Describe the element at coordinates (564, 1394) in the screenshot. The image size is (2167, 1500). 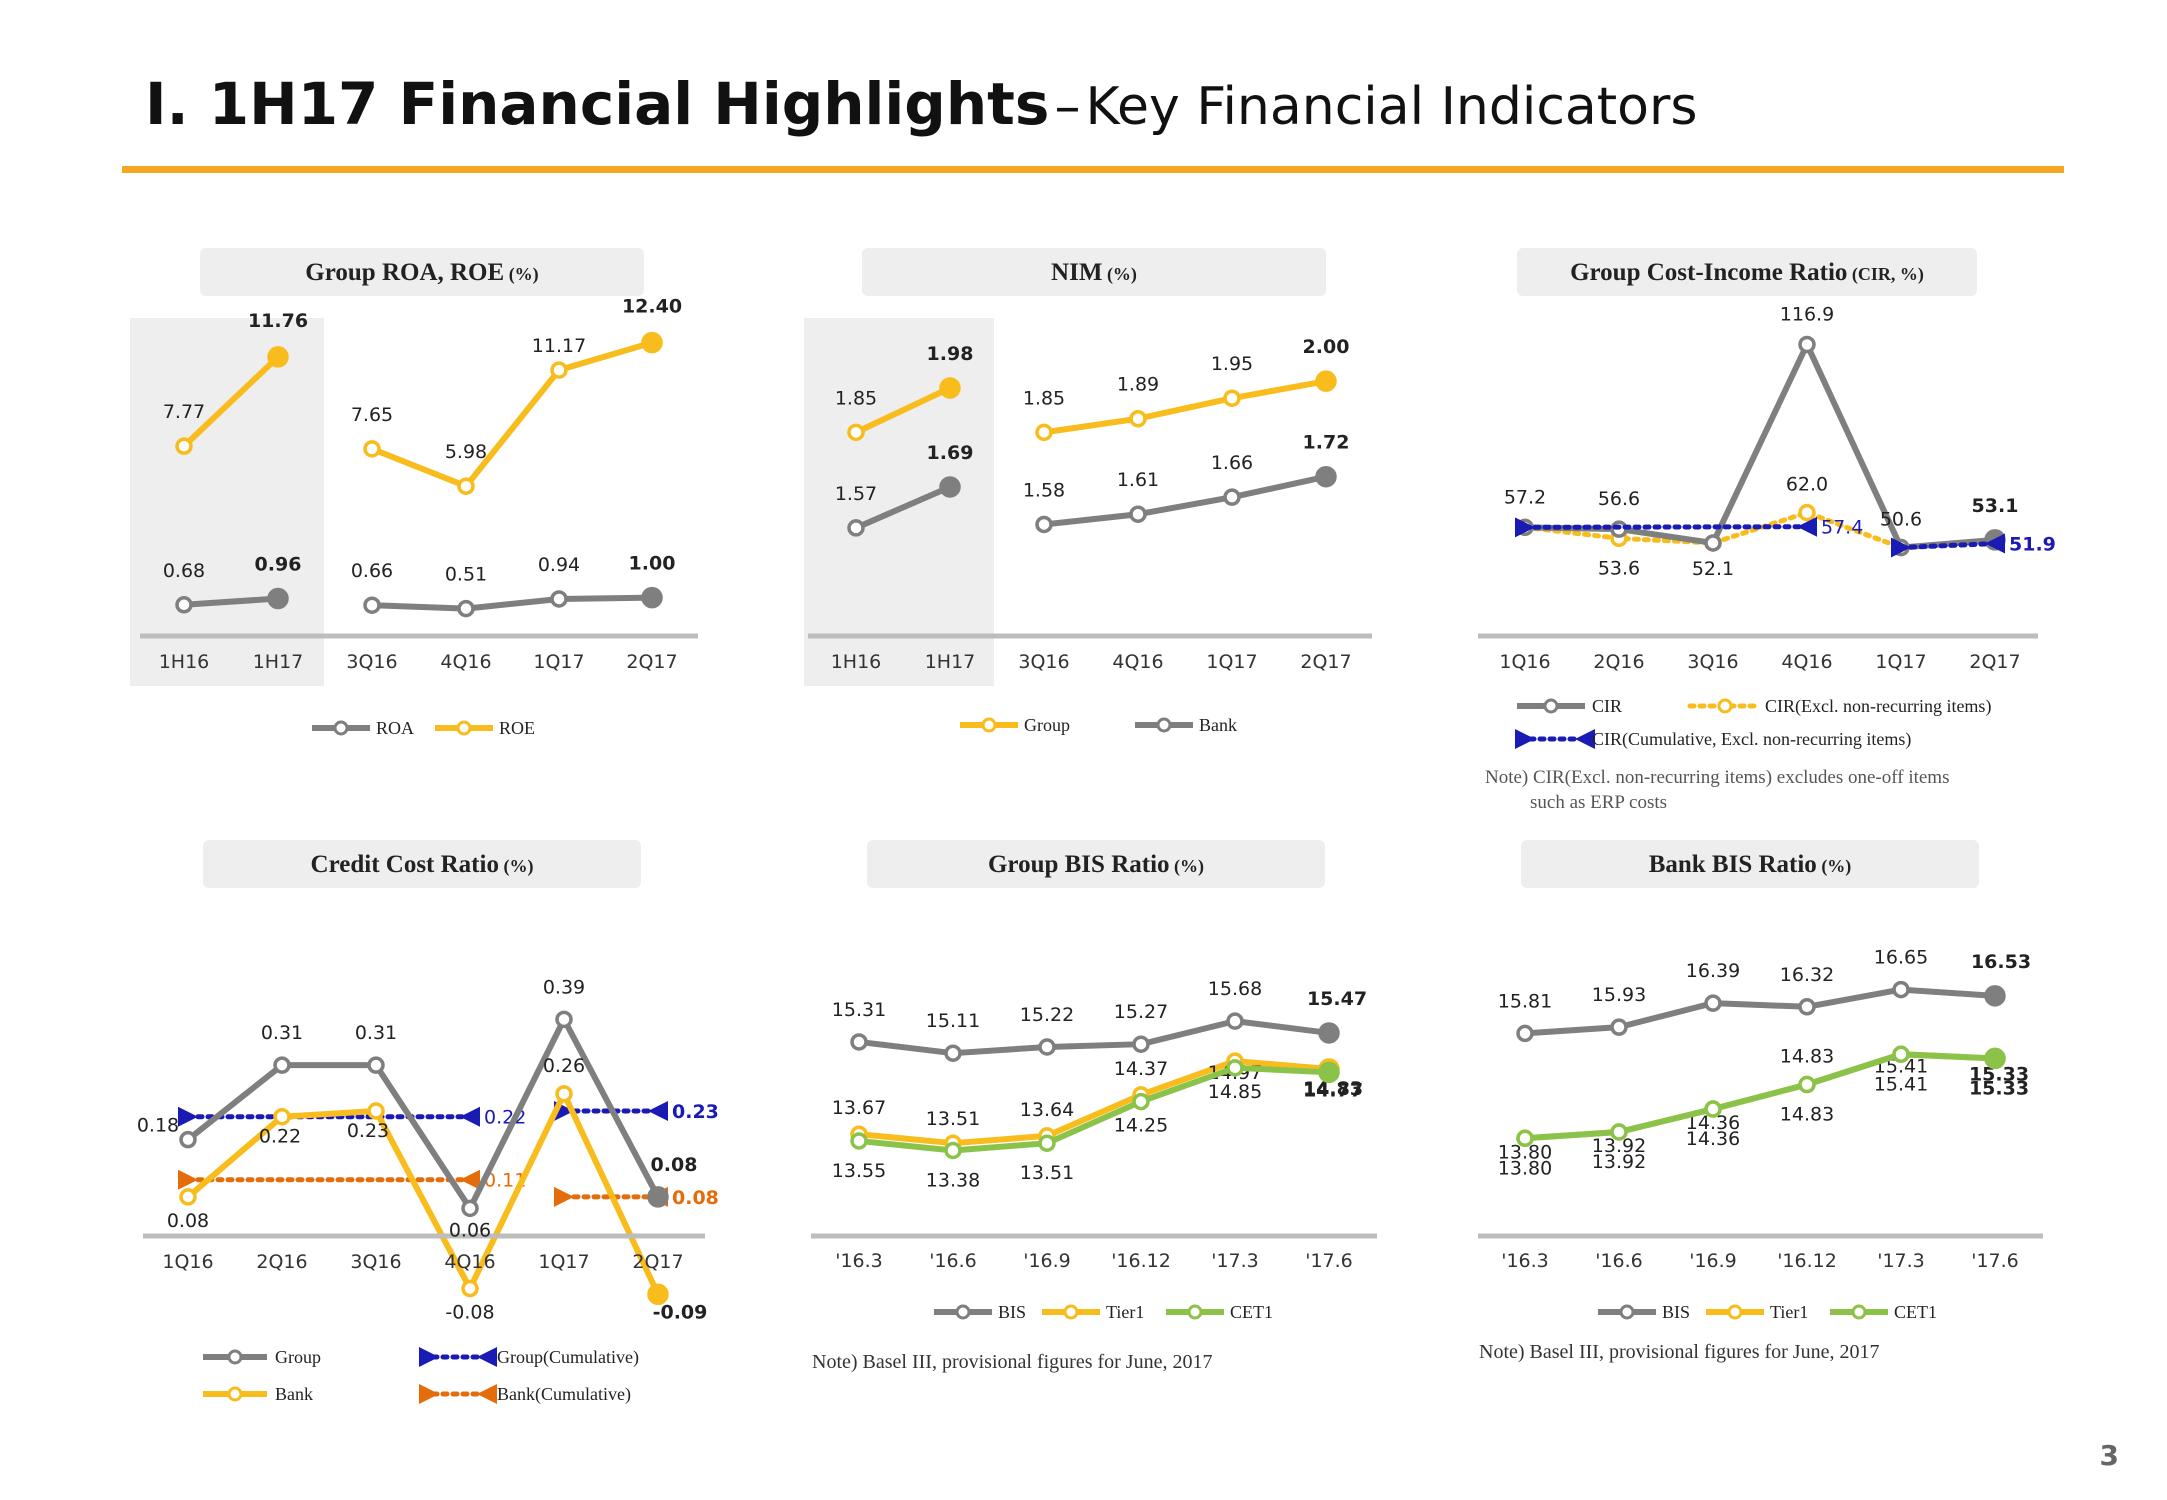
I see `legend-label-bank-cumulative: Bank(Cumulative)` at that location.